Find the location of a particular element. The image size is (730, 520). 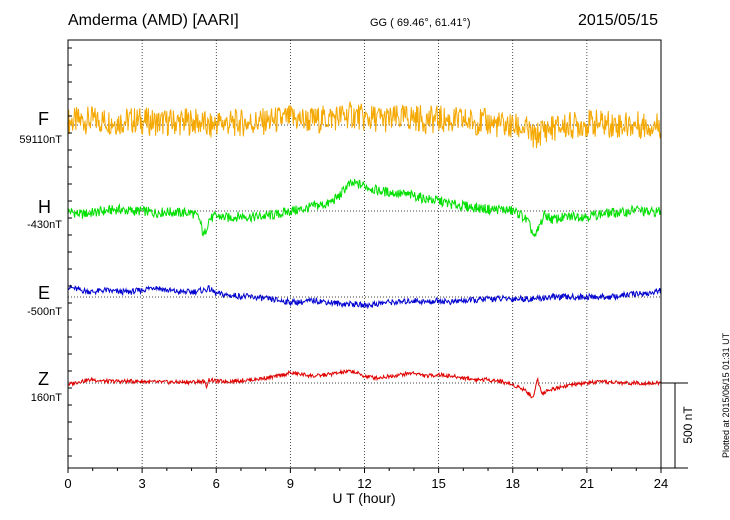

trace-f is located at coordinates (364, 125).